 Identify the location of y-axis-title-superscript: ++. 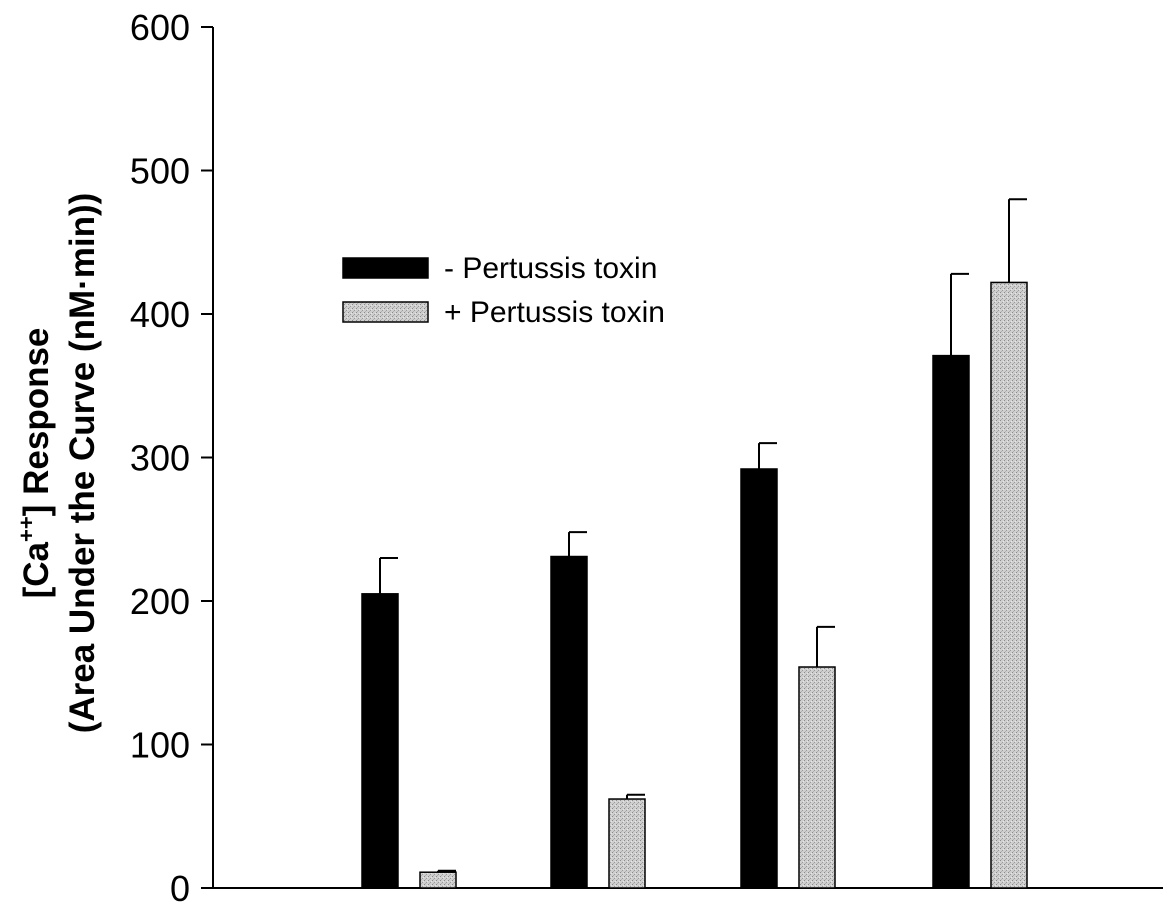
(26, 529).